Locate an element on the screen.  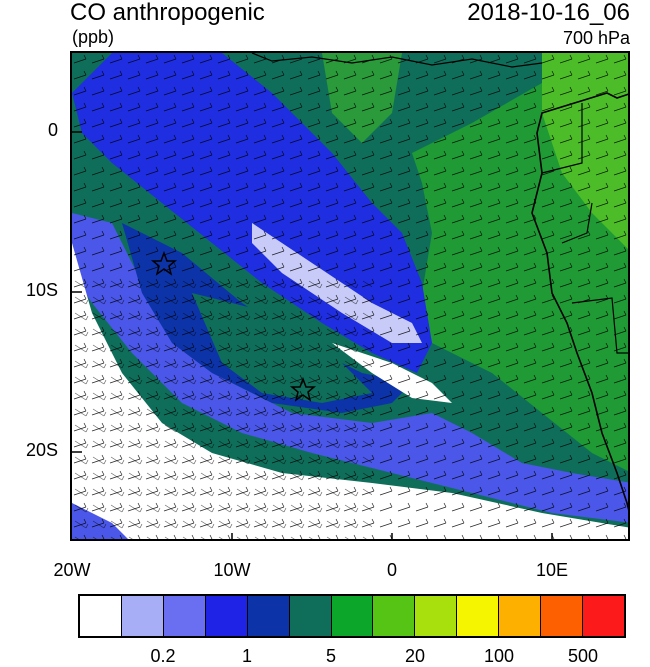
colorbar-label: 100 is located at coordinates (499, 656).